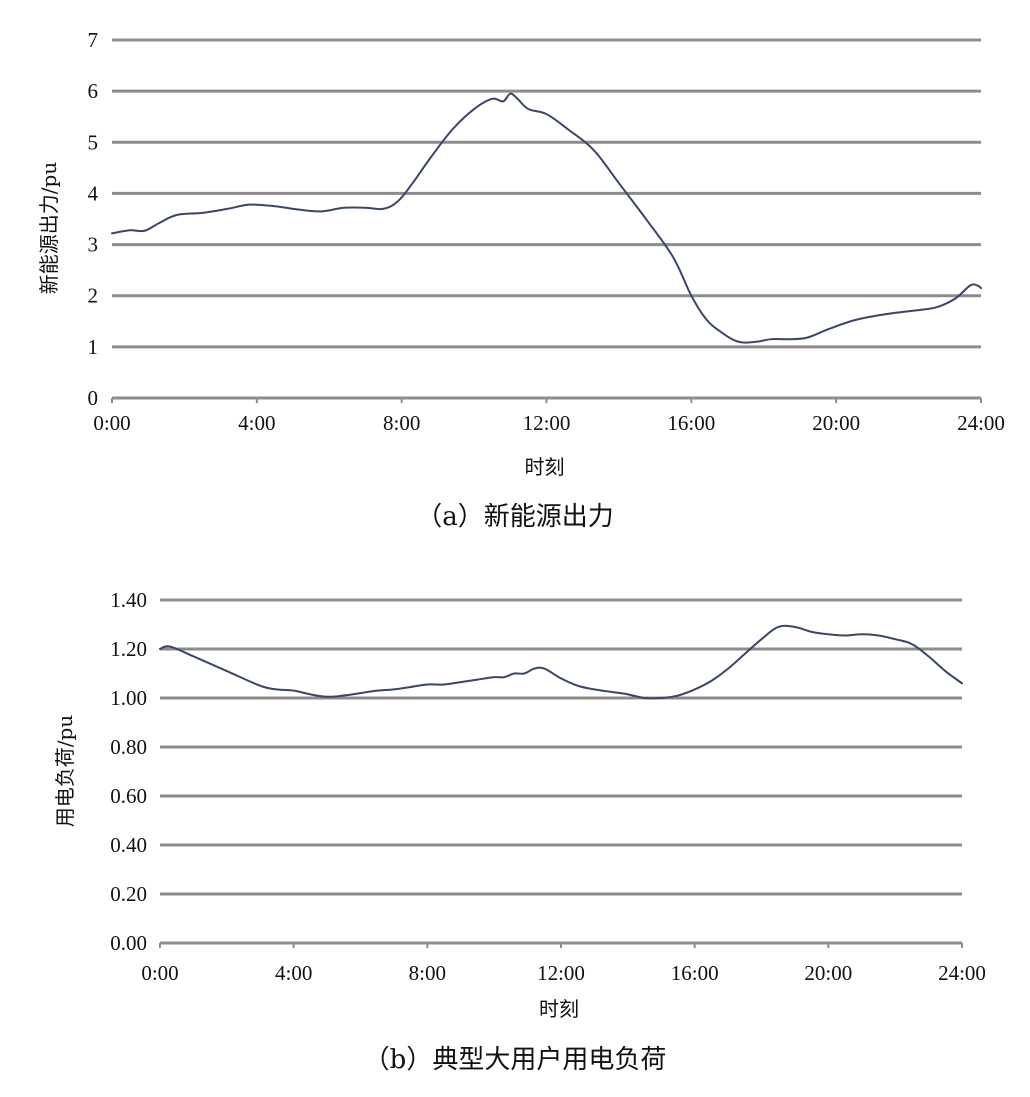  Describe the element at coordinates (128, 747) in the screenshot. I see `y-tick-label: 0.80` at that location.